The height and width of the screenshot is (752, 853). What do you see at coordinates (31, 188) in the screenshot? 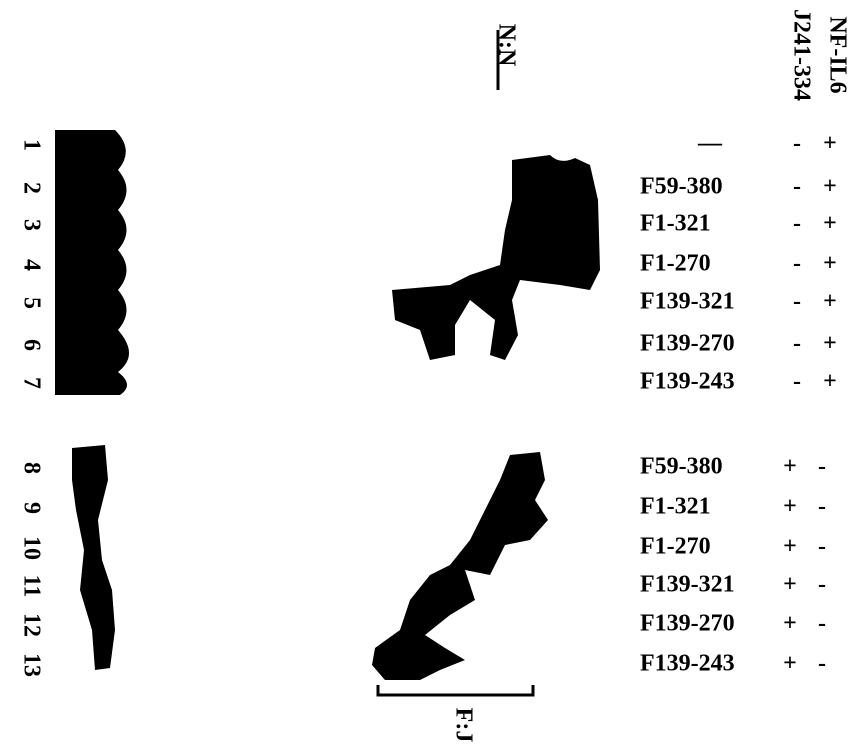
I see `lane-number: 2` at bounding box center [31, 188].